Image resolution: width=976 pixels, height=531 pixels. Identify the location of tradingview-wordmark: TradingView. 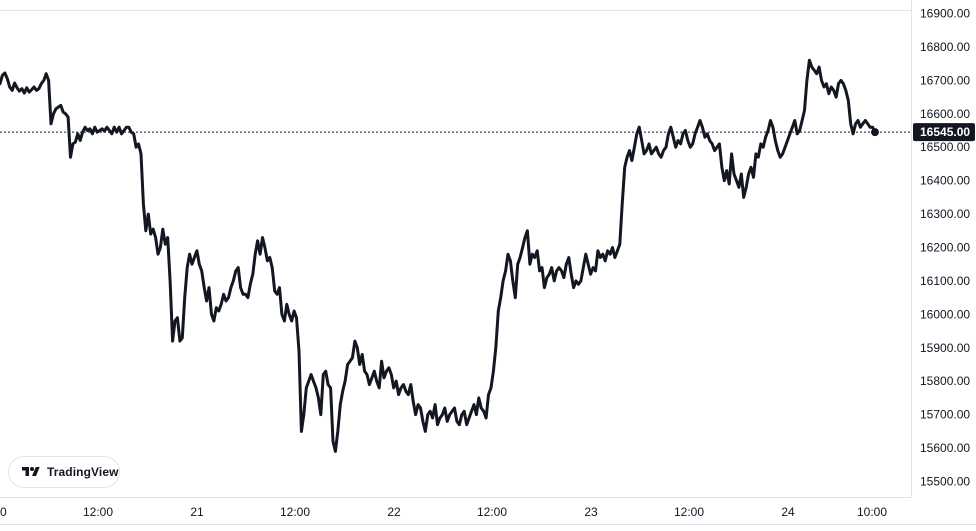
(83, 472).